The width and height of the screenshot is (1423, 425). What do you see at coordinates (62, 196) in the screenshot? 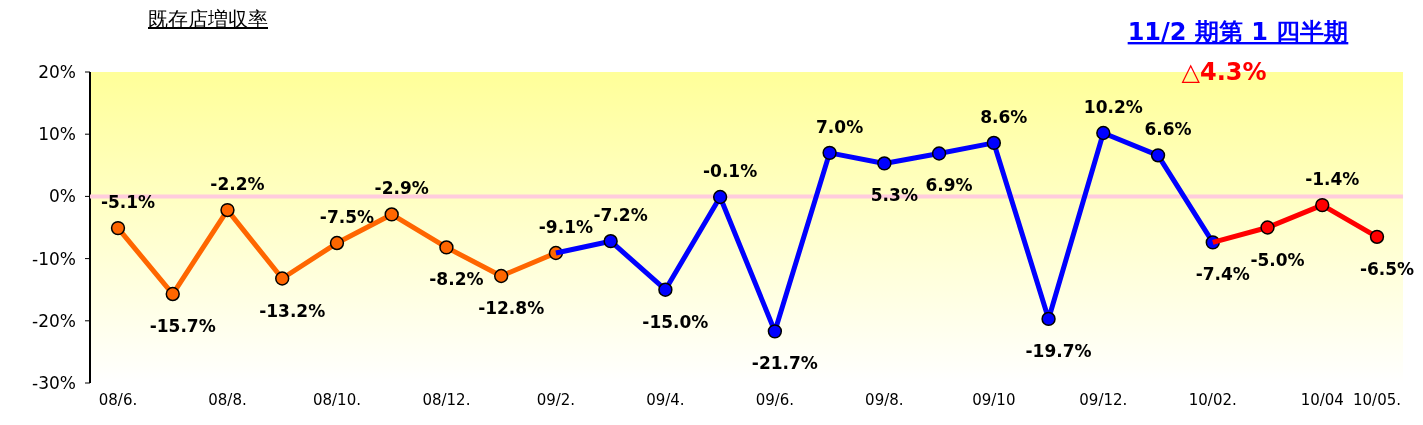
I see `y-tick-label: 0%` at bounding box center [62, 196].